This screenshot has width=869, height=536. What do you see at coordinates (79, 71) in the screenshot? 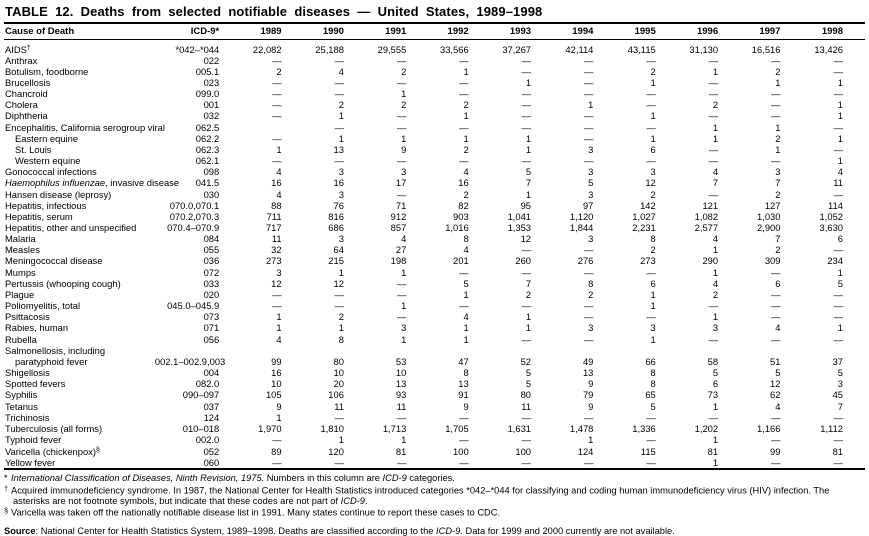
I see `cause-of-death-cell: Botulism, foodborne` at bounding box center [79, 71].